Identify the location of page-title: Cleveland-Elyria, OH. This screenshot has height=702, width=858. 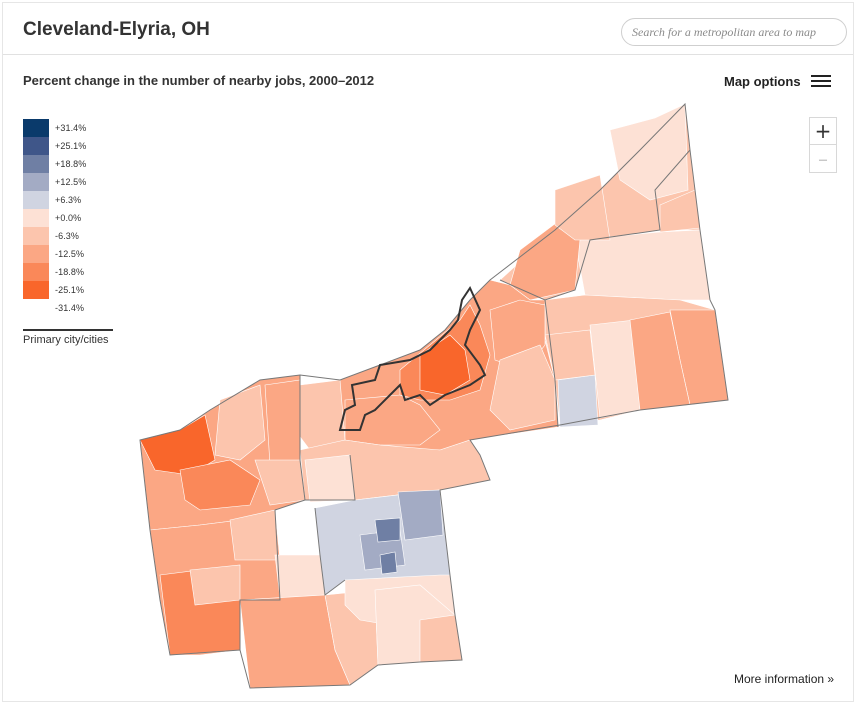
(116, 29).